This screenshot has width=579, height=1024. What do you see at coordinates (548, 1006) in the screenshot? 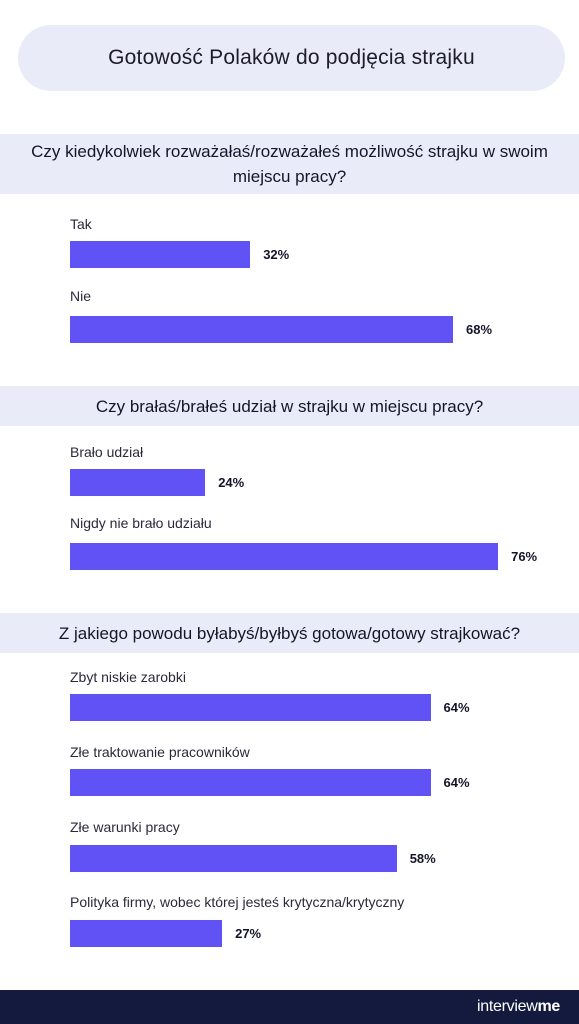
I see `logo-text-accent: me` at bounding box center [548, 1006].